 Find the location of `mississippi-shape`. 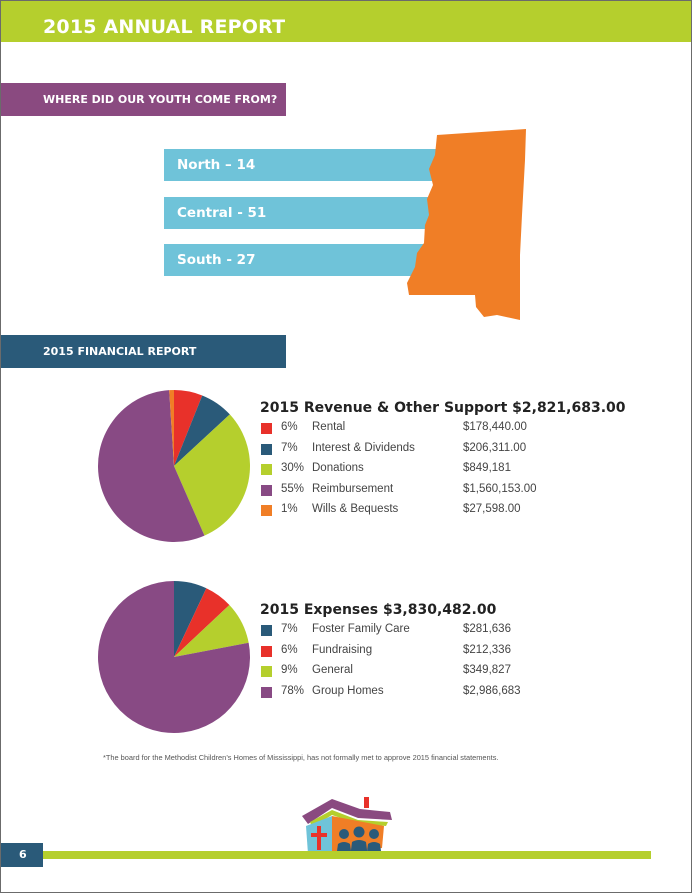

mississippi-shape is located at coordinates (466, 224).